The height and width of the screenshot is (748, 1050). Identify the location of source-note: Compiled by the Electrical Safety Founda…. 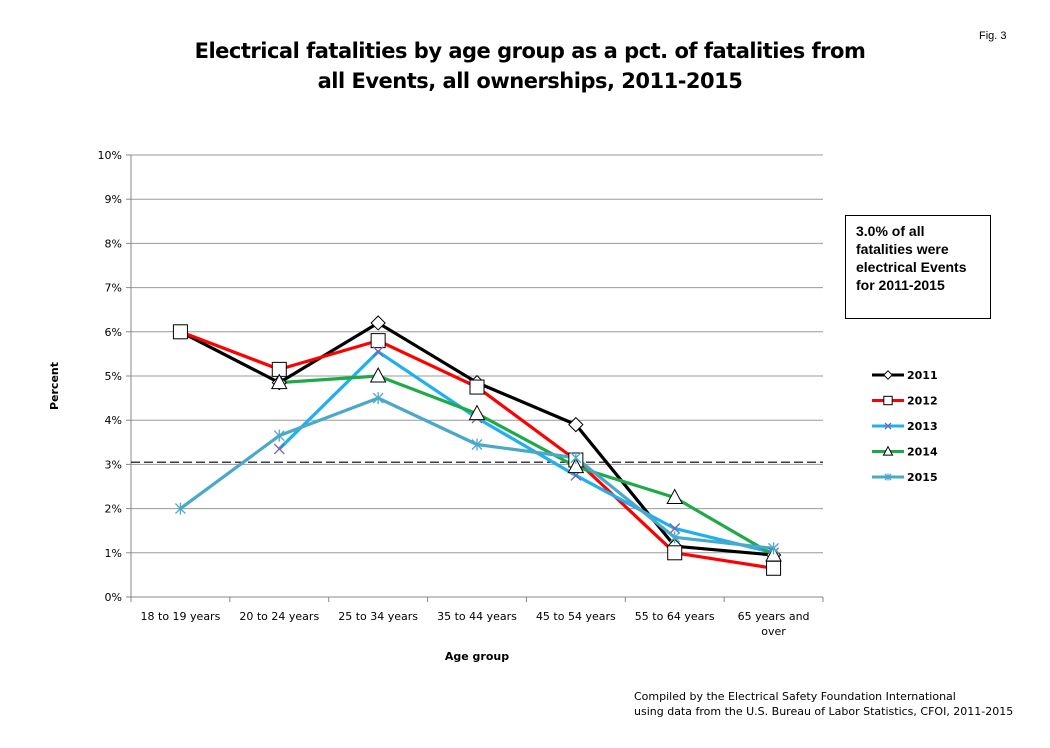
(823, 704).